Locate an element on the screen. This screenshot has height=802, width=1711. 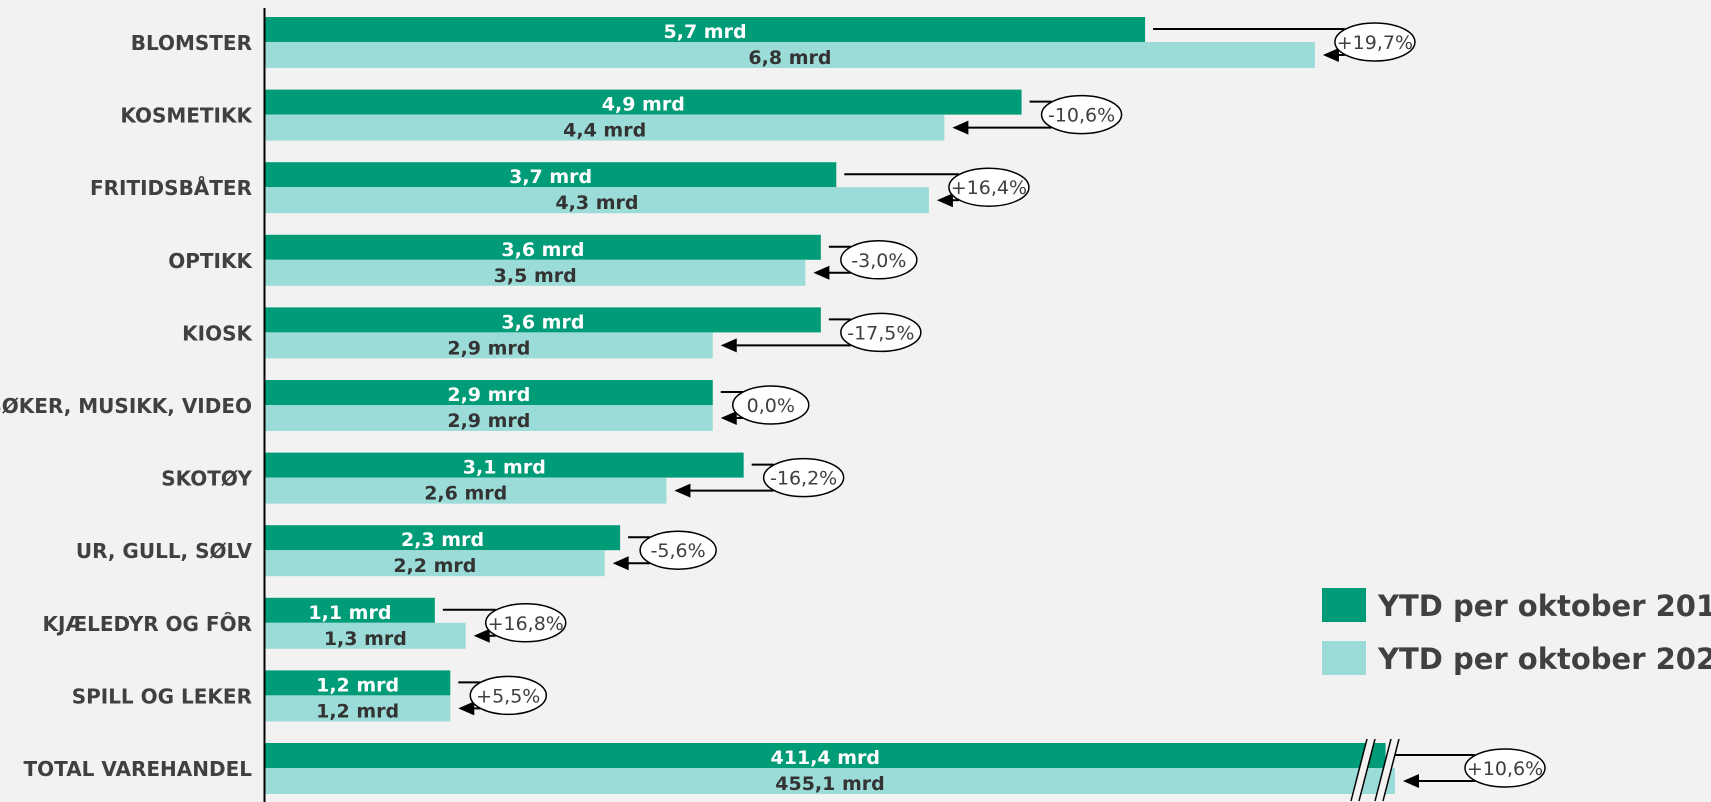
value-label-2020: 2,2 mrd is located at coordinates (434, 566).